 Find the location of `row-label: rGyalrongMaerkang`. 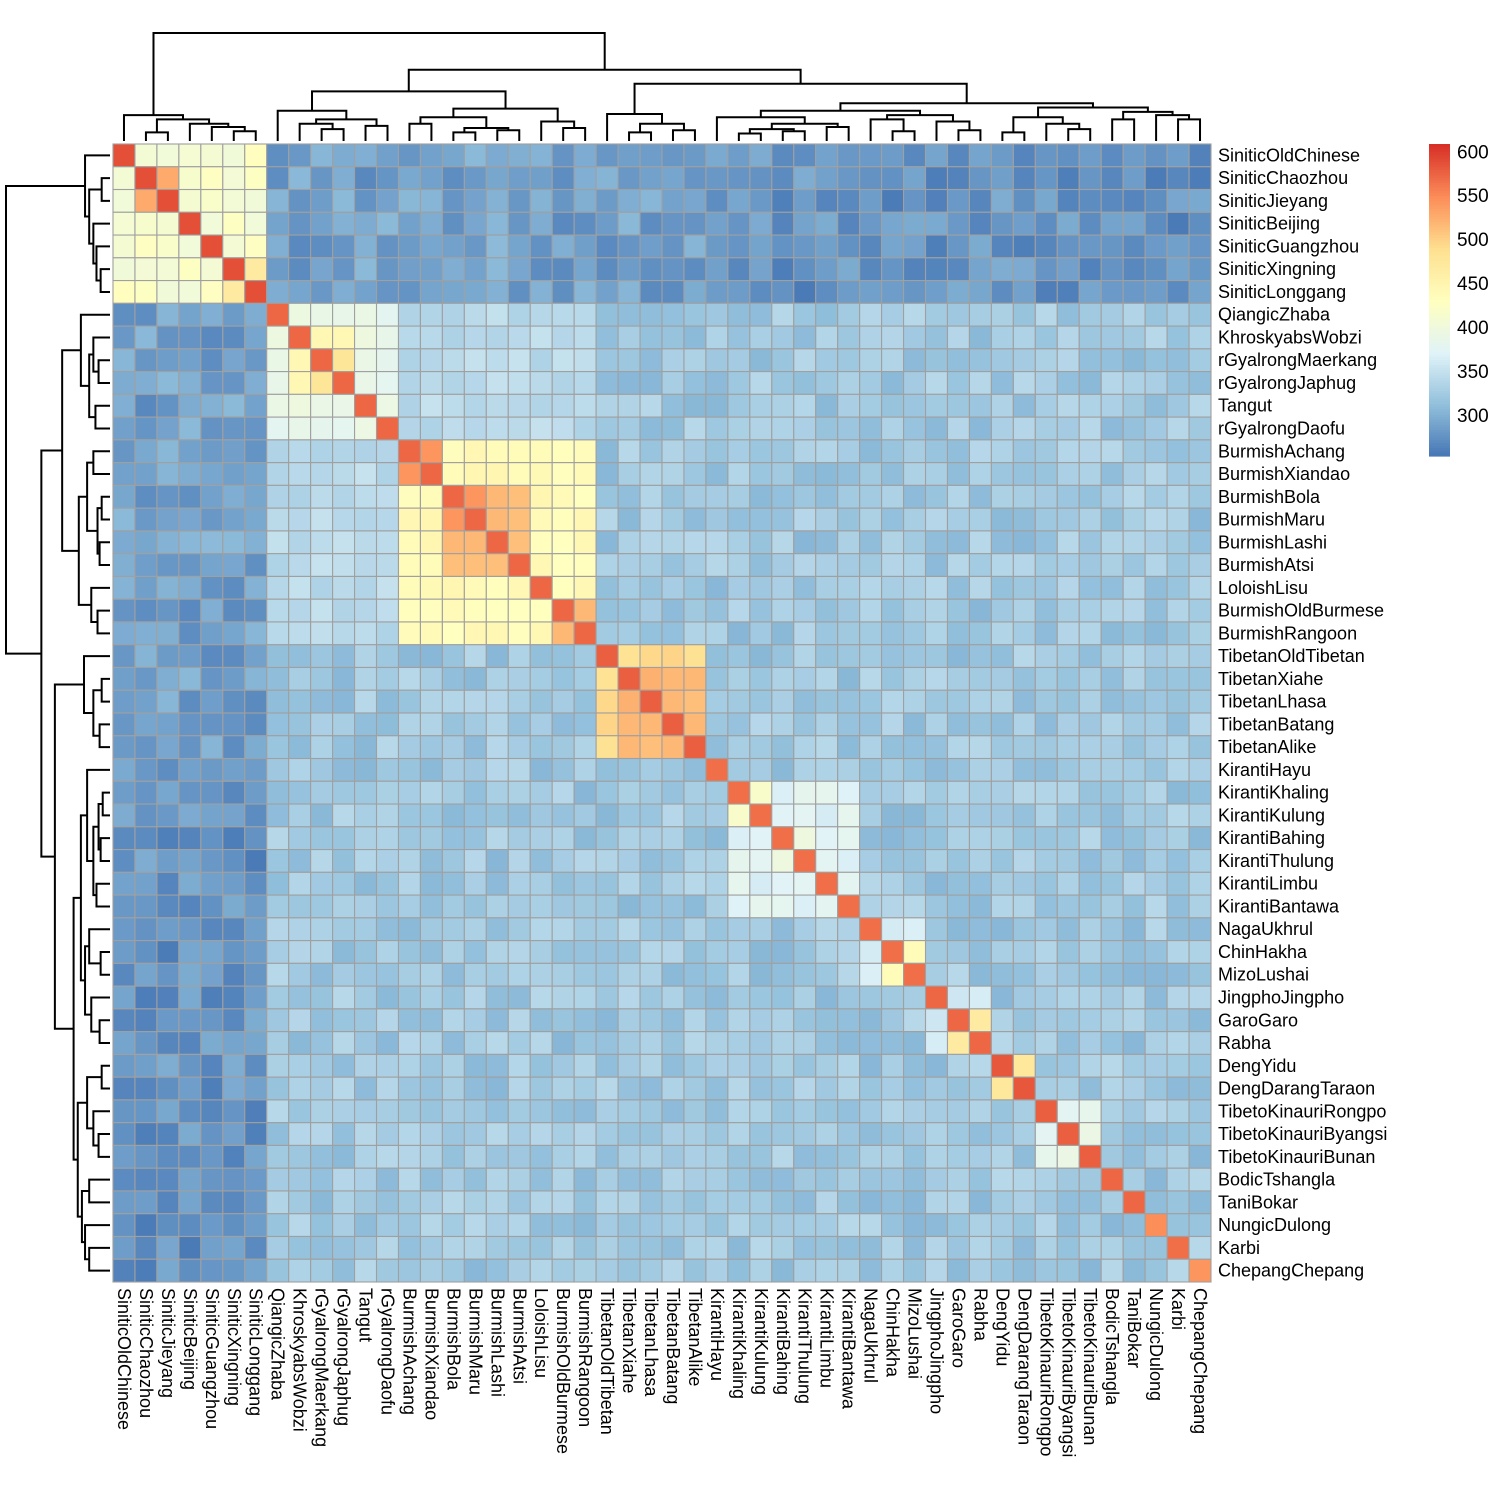

row-label: rGyalrongMaerkang is located at coordinates (1297, 360).